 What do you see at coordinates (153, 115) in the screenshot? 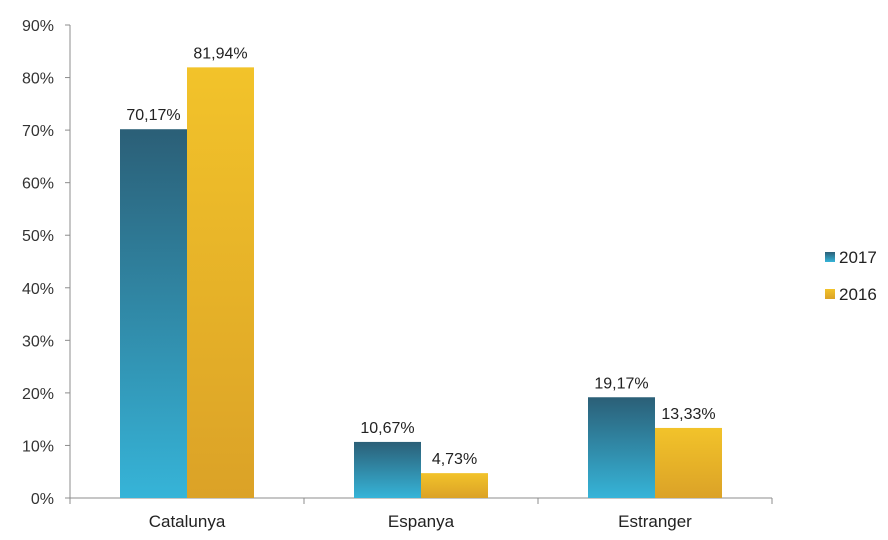
I see `data-label: 70,17%` at bounding box center [153, 115].